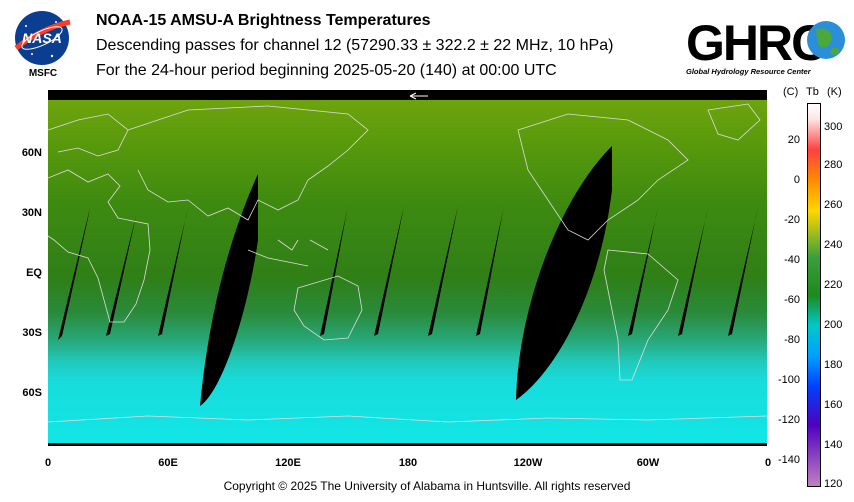  What do you see at coordinates (749, 71) in the screenshot?
I see `svg-text:Global Hydrology Resource Cent: Global Hydrology Resource Center` at bounding box center [749, 71].